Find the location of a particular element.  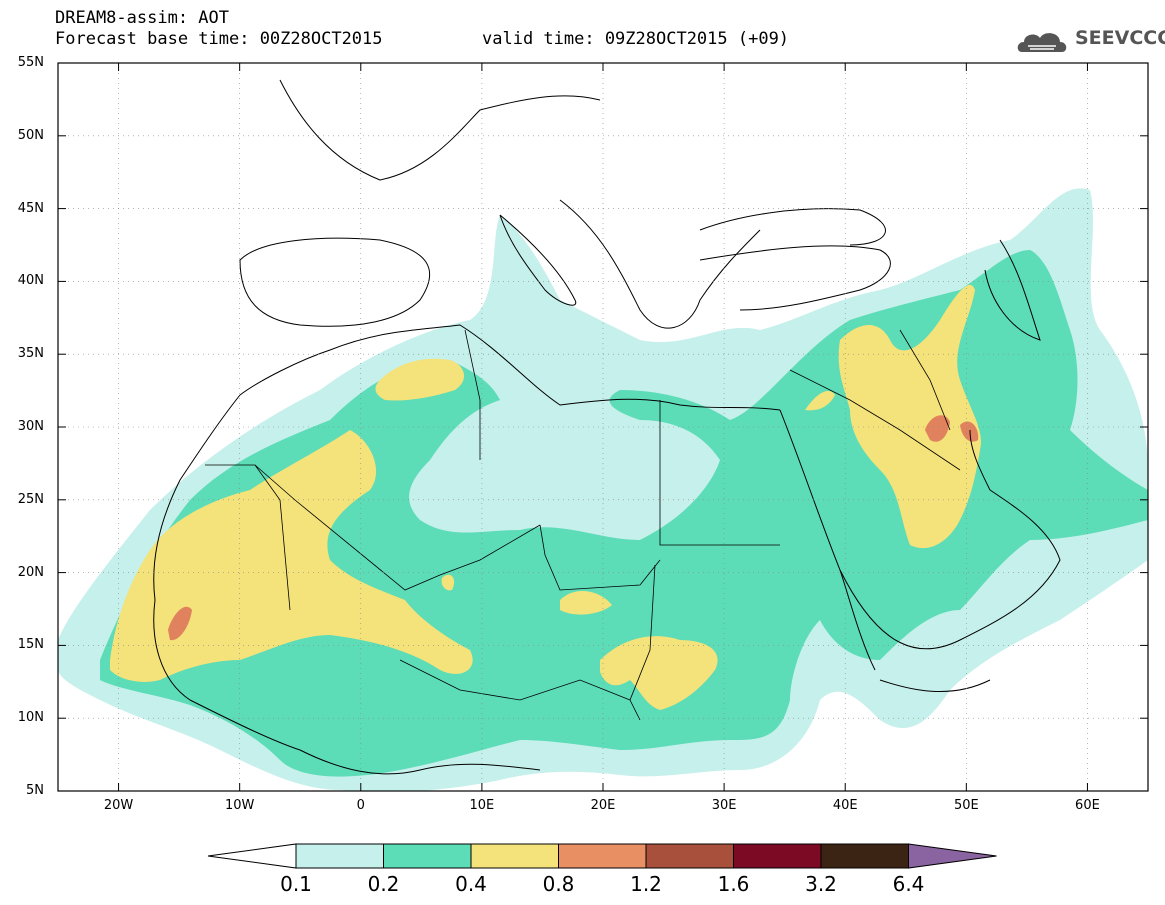

valid-time: valid time: 09Z28OCT2015 (+09) is located at coordinates (636, 39).